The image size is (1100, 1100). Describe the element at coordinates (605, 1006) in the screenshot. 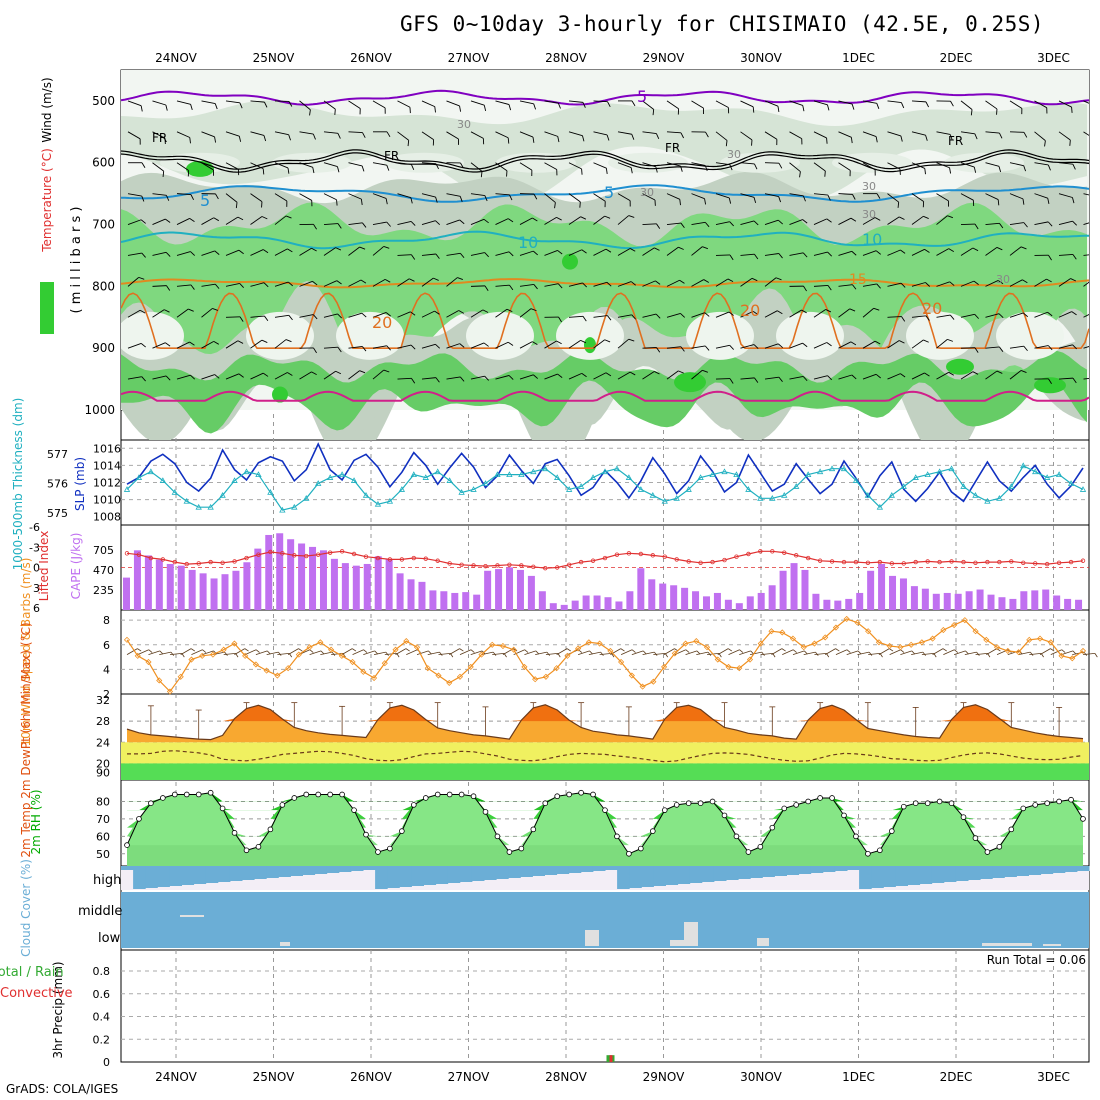

I see `panel-frame-prec` at that location.